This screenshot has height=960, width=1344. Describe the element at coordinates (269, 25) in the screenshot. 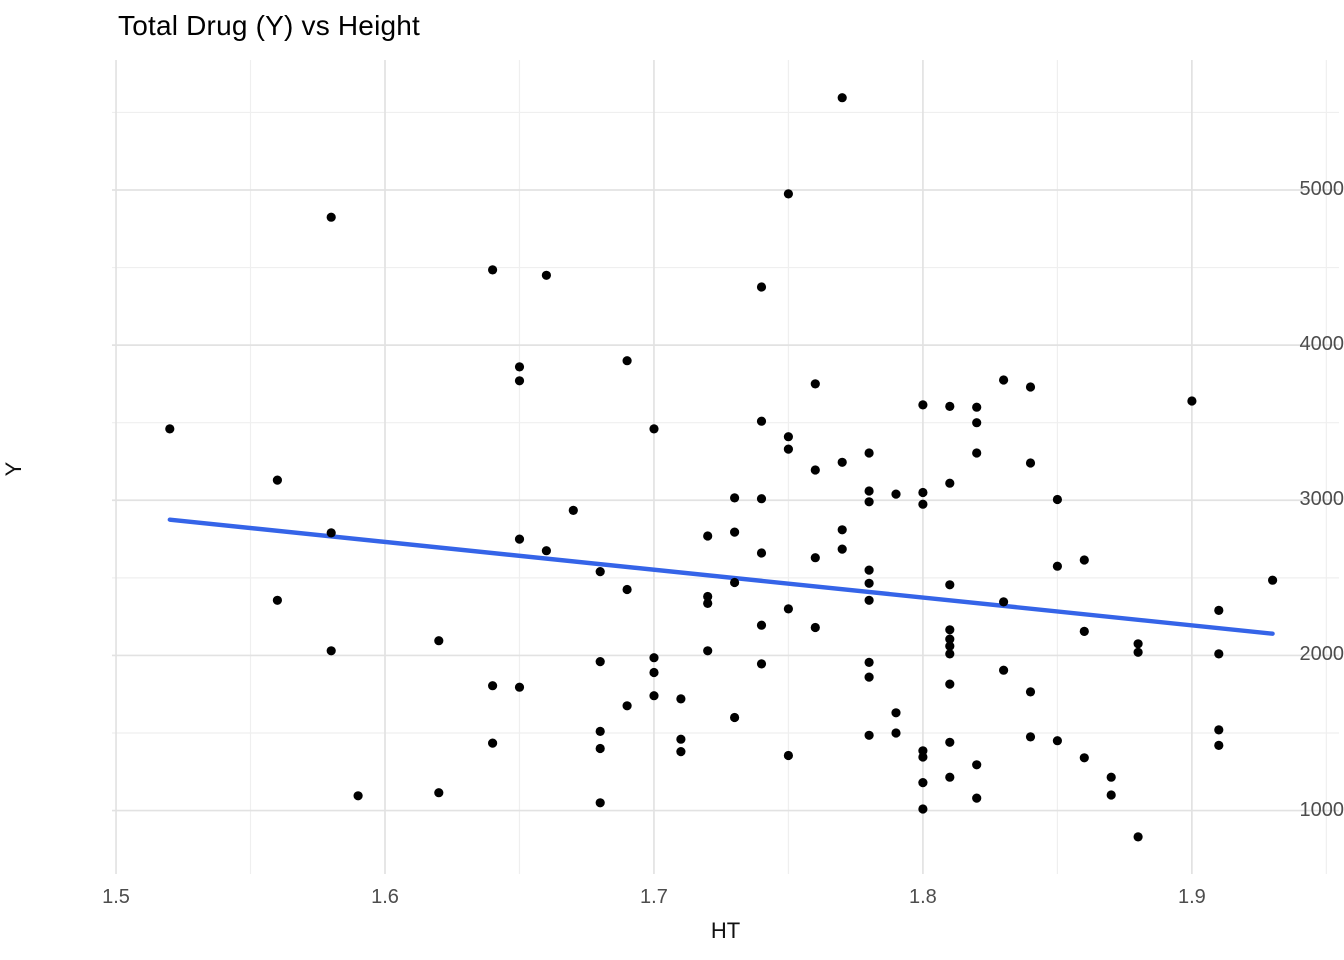

I see `chart-title: Total Drug (Y) vs Height` at that location.